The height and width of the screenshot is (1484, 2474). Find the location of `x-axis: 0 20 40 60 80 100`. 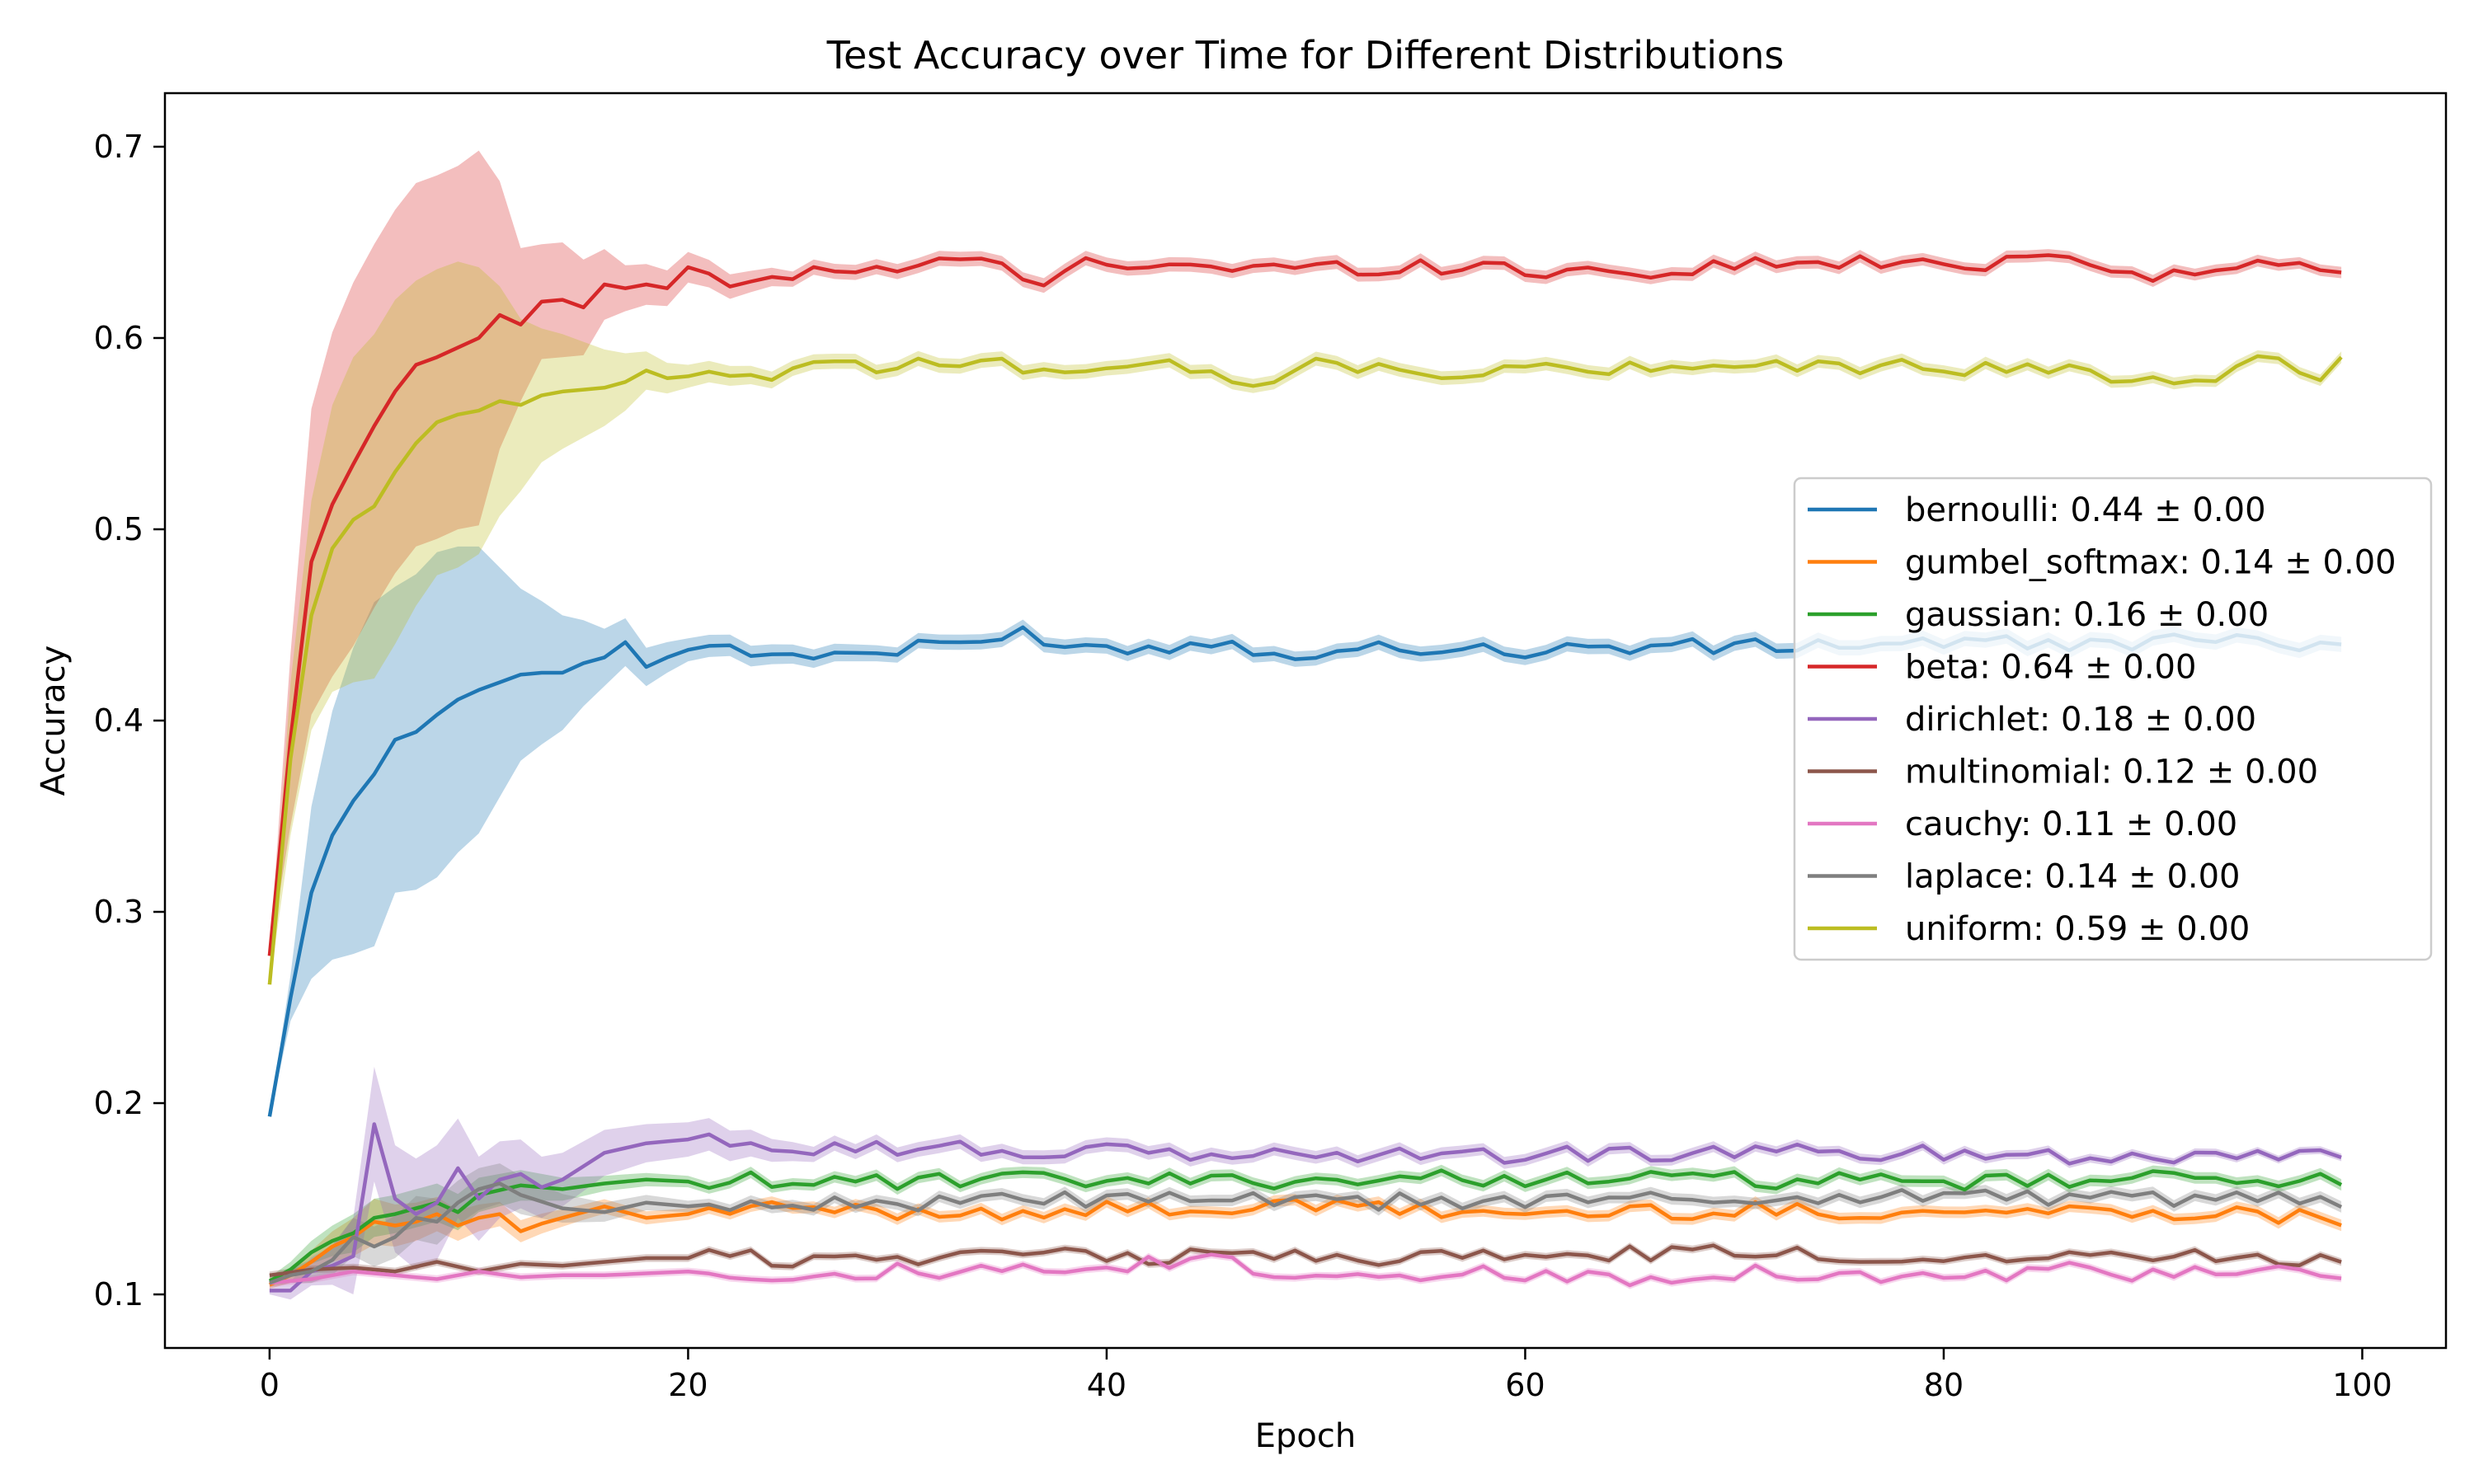

x-axis: 0 20 40 60 80 100 is located at coordinates (1326, 1375).